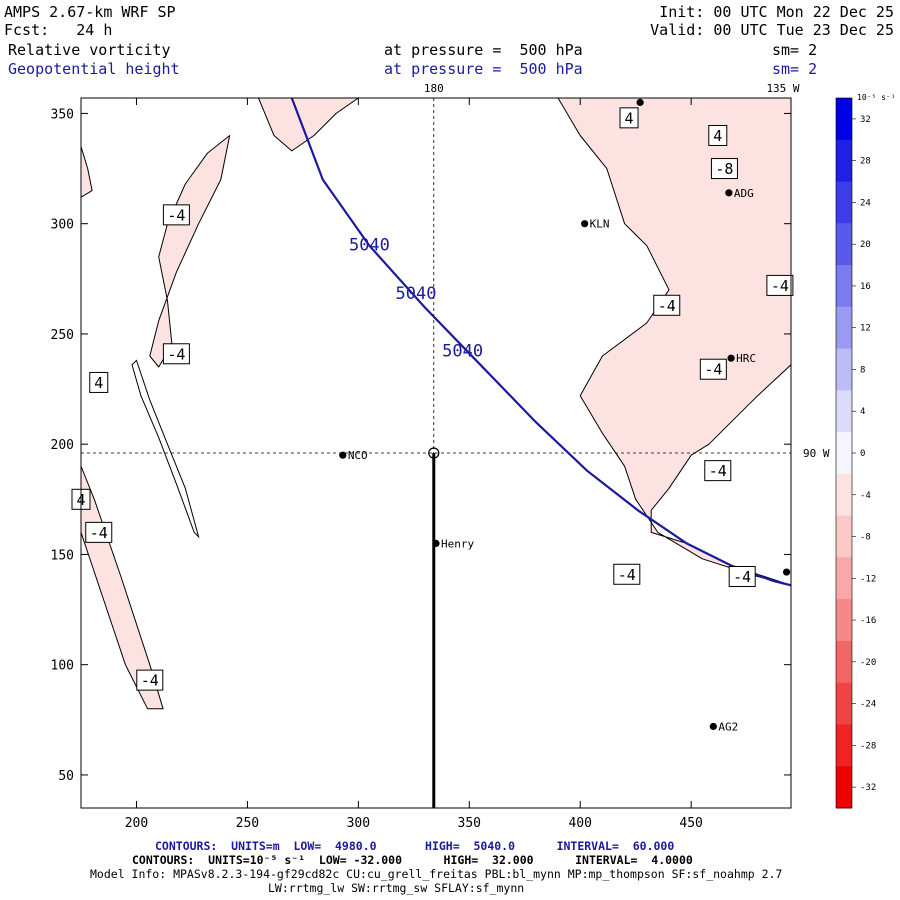 The image size is (900, 900). I want to click on y-tick-label: 100, so click(62, 666).